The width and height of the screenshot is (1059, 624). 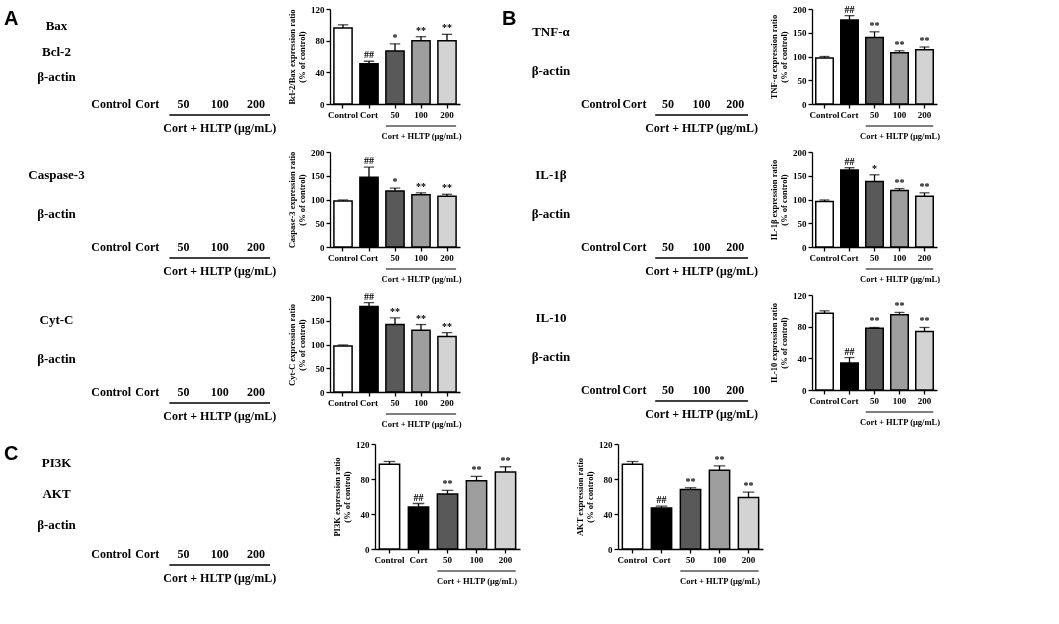 I want to click on y-axis-title: TNF-α expression ratio (% of control), so click(x=778, y=57).